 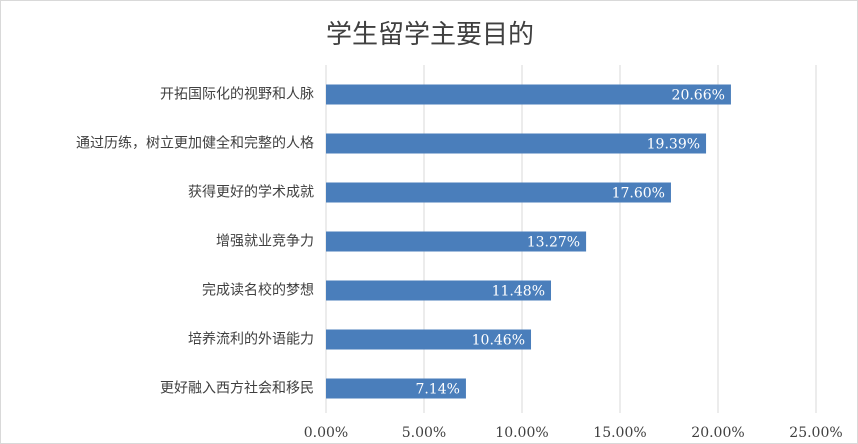 What do you see at coordinates (265, 241) in the screenshot?
I see `y-tick-label: 增强就业竞争力` at bounding box center [265, 241].